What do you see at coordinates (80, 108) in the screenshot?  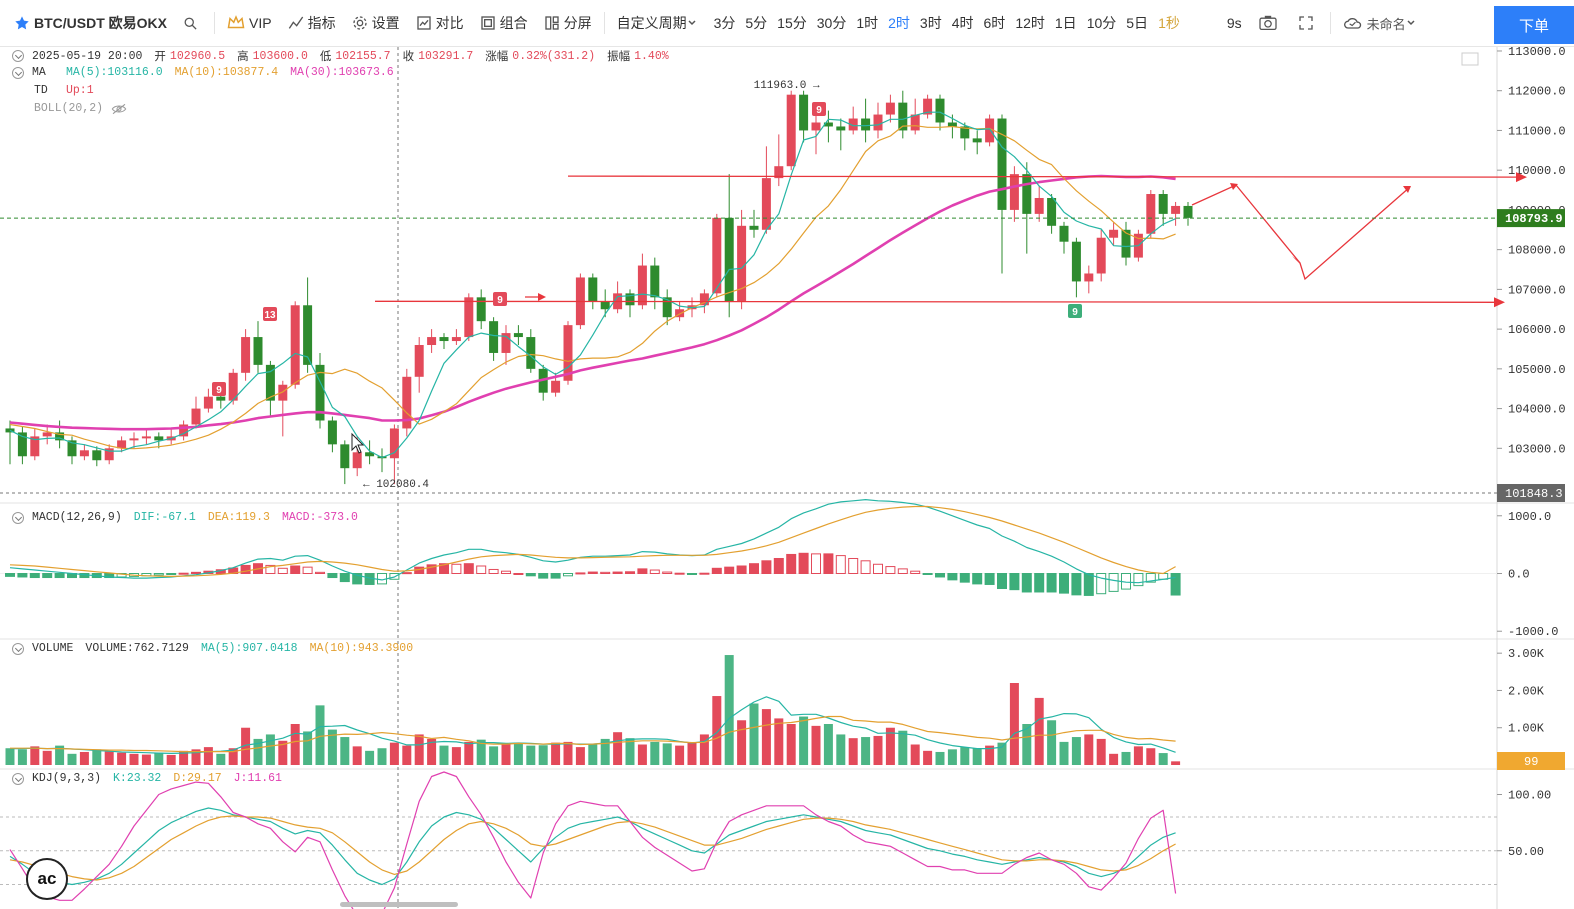 I see `boll-legend: BOLL(20,2)` at bounding box center [80, 108].